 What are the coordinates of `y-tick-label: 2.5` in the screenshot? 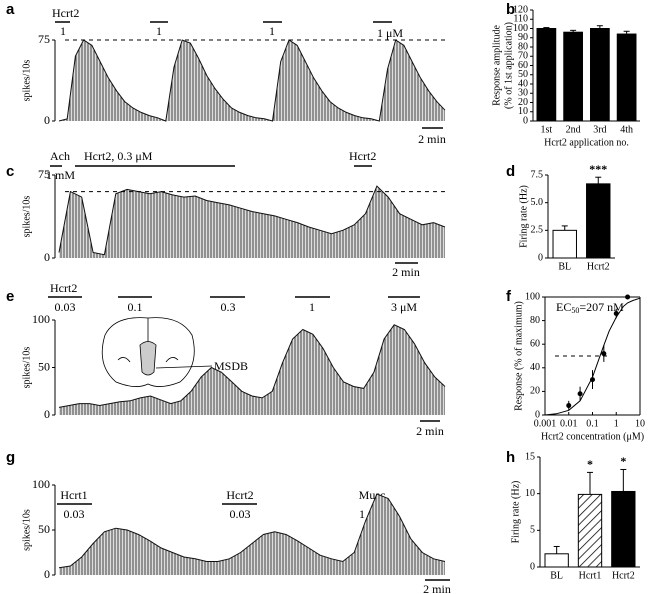 It's located at (537, 230).